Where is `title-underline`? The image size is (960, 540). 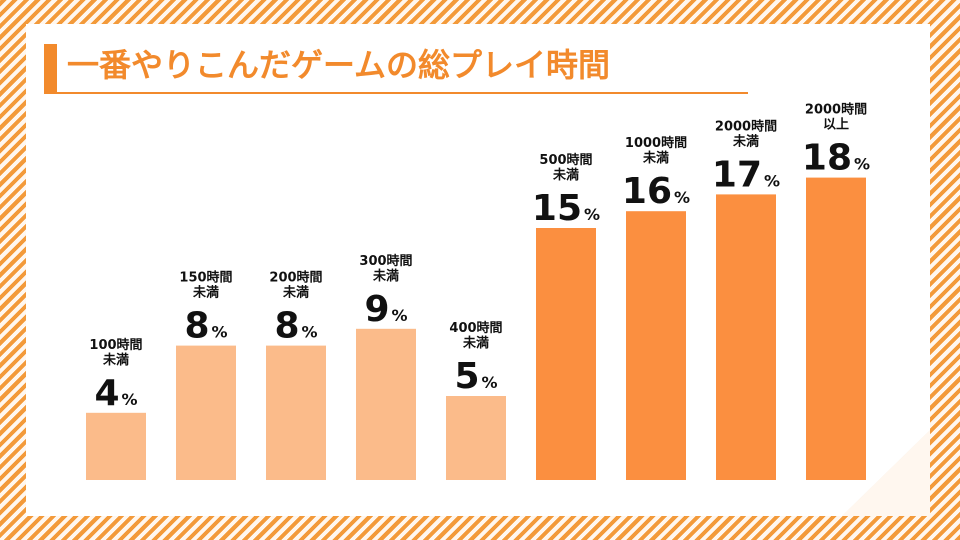 title-underline is located at coordinates (396, 93).